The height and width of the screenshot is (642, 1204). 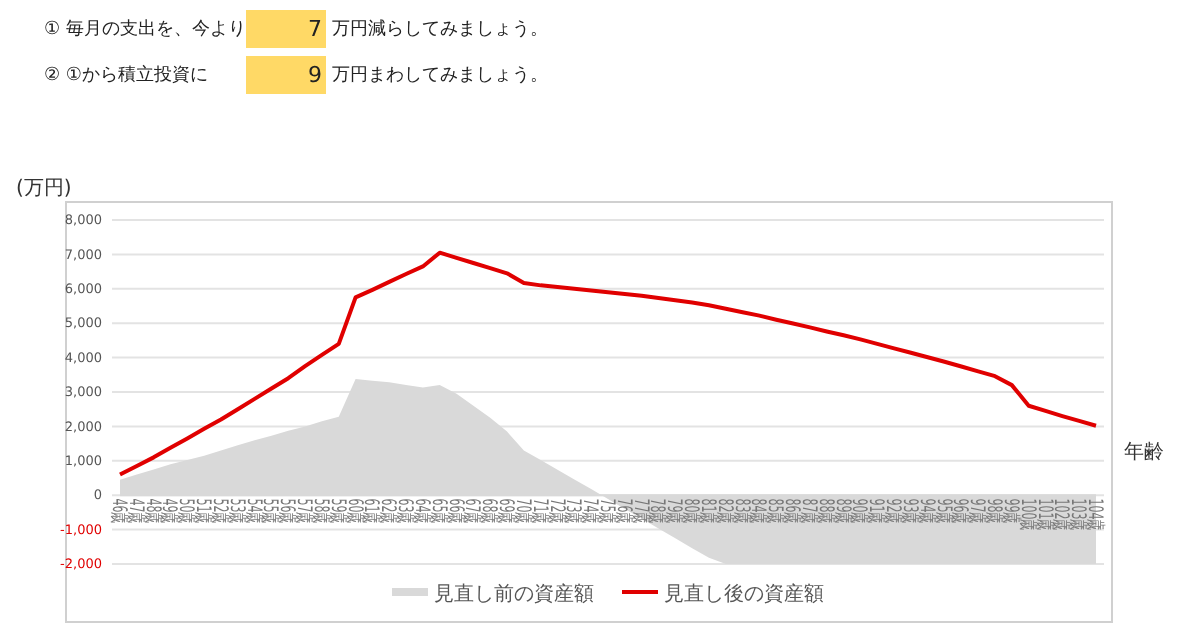 I want to click on text: ① 毎月の支出を、今より, so click(x=145, y=29).